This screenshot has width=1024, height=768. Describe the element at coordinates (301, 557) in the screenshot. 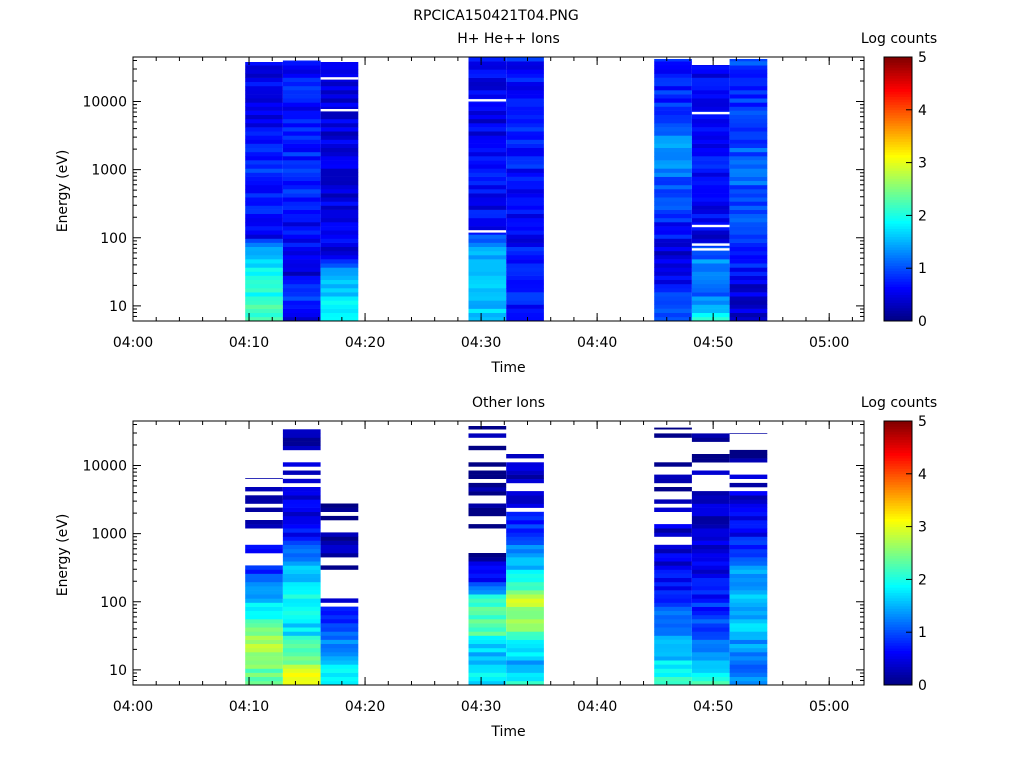

I see `spectrogram-column` at that location.